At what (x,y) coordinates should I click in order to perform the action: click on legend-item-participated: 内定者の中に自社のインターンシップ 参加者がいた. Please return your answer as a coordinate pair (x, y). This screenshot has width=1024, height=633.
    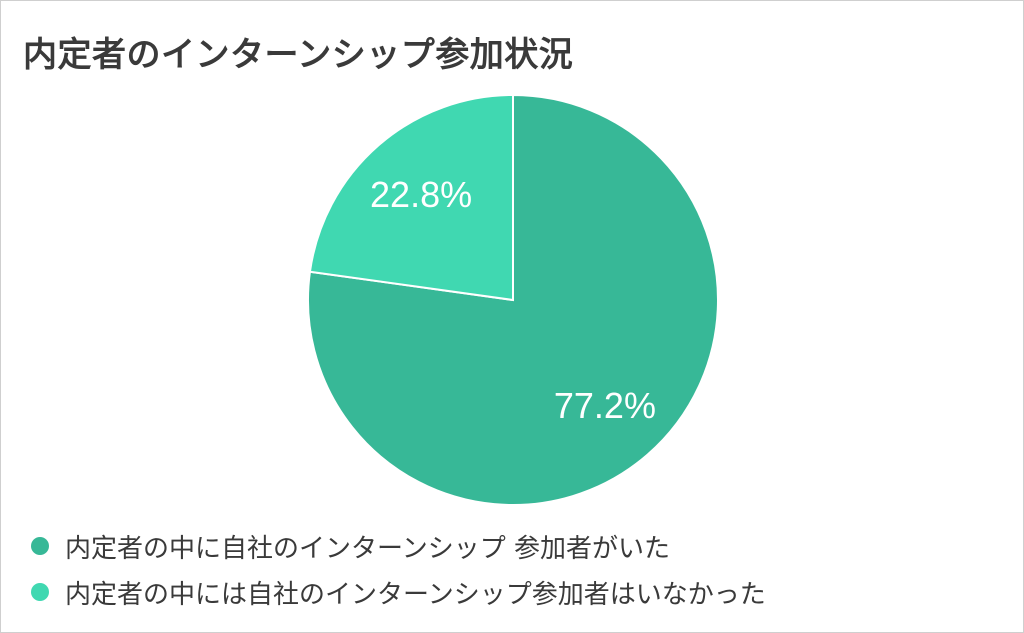
    Looking at the image, I should click on (398, 546).